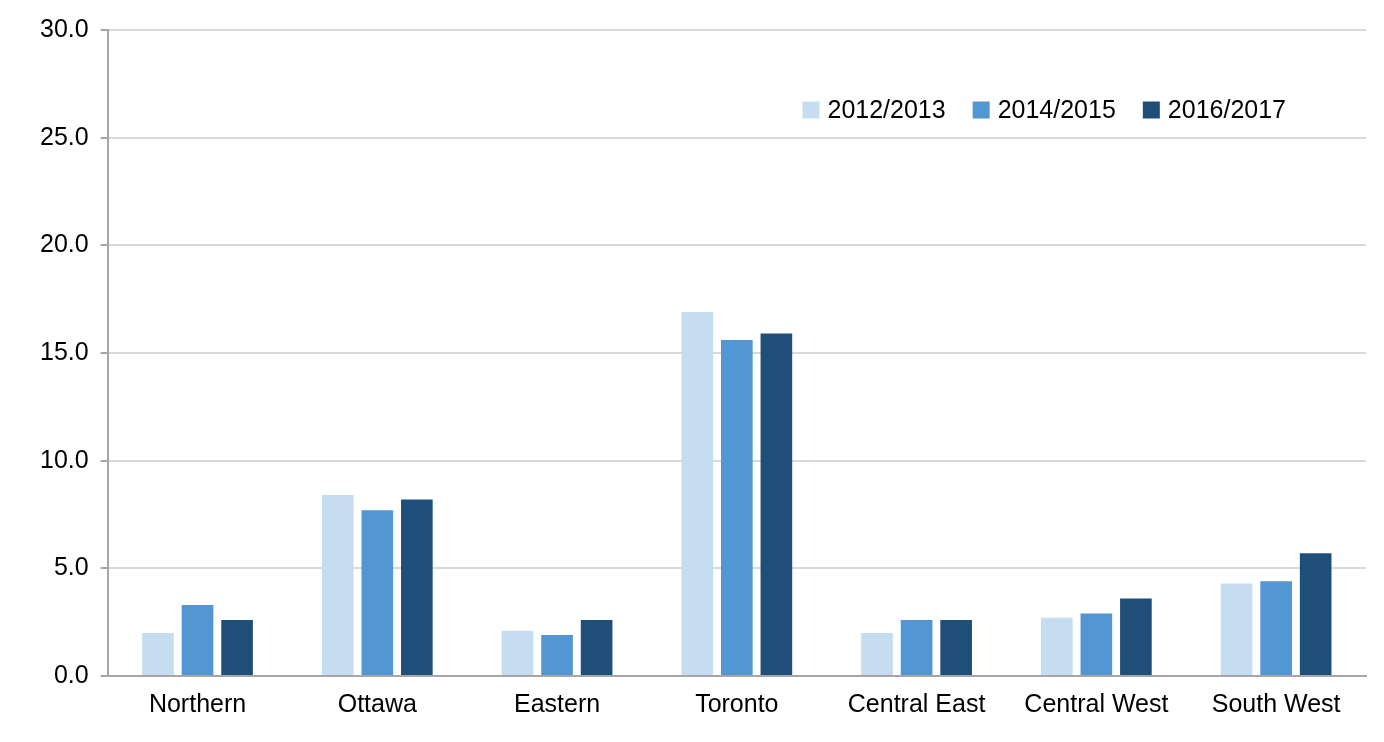 The height and width of the screenshot is (742, 1384). What do you see at coordinates (886, 108) in the screenshot?
I see `legend-label: 2012/2013` at bounding box center [886, 108].